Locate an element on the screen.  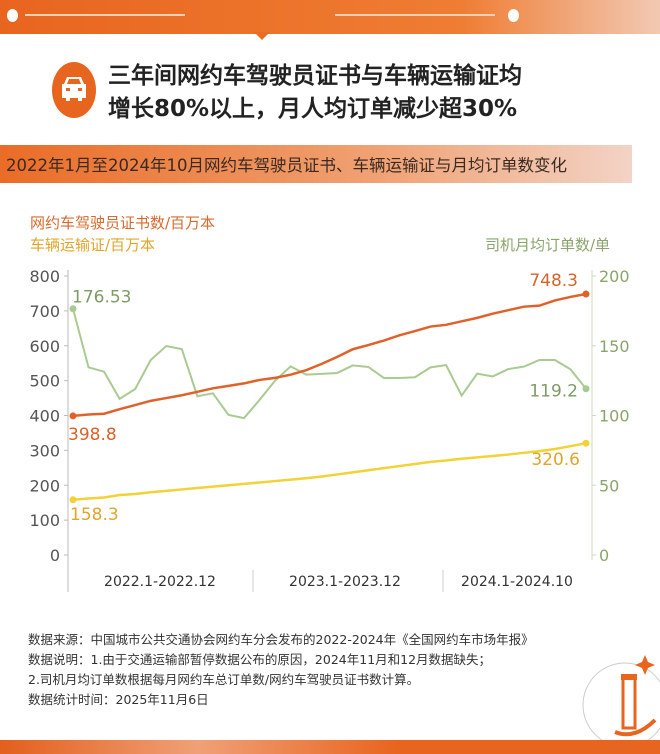
chart-title: 2022年1月至2024年10月网约车驾驶员证书、车辆运输证与月均订单数变化 is located at coordinates (286, 165).